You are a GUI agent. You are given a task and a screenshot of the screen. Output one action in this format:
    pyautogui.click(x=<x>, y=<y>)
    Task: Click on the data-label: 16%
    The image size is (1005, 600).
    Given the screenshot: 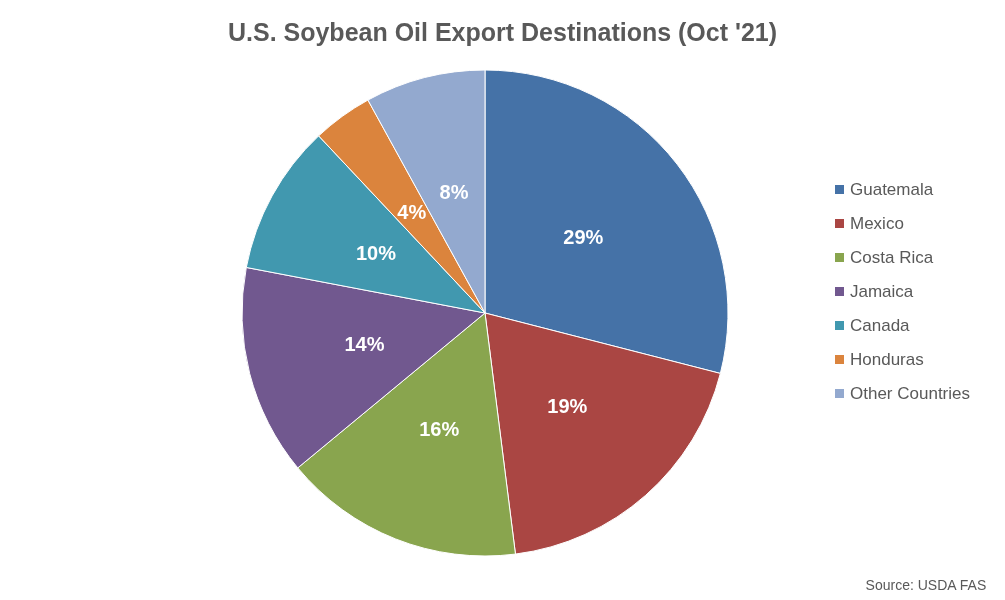 What is the action you would take?
    pyautogui.click(x=439, y=428)
    